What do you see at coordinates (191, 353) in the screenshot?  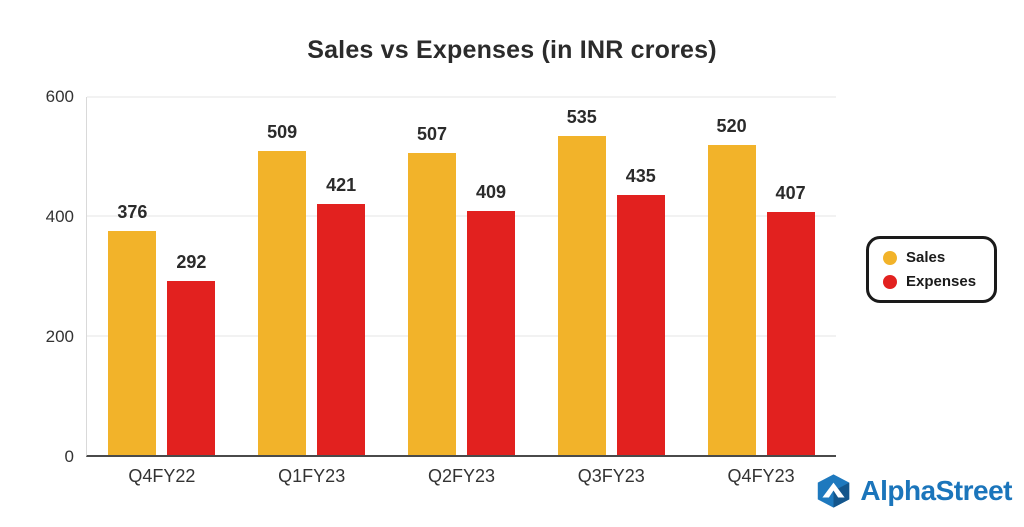 I see `expenses-bar: 292` at bounding box center [191, 353].